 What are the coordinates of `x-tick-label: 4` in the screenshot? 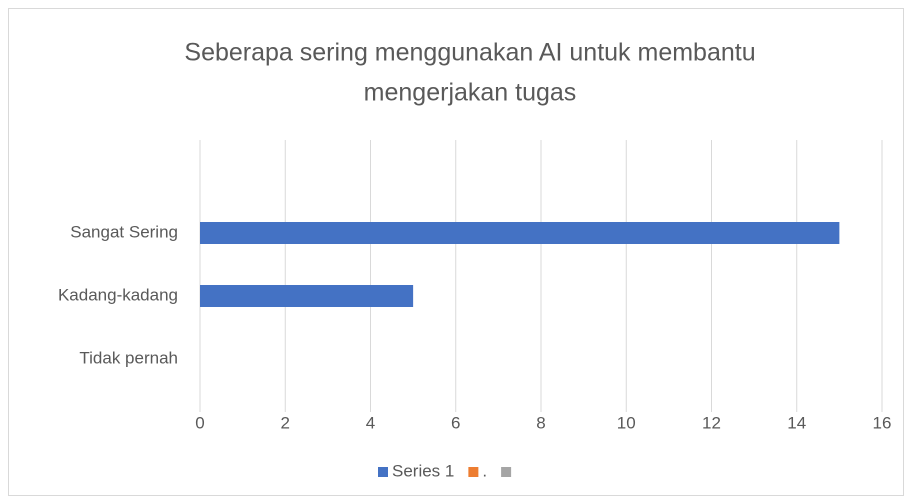 It's located at (370, 422).